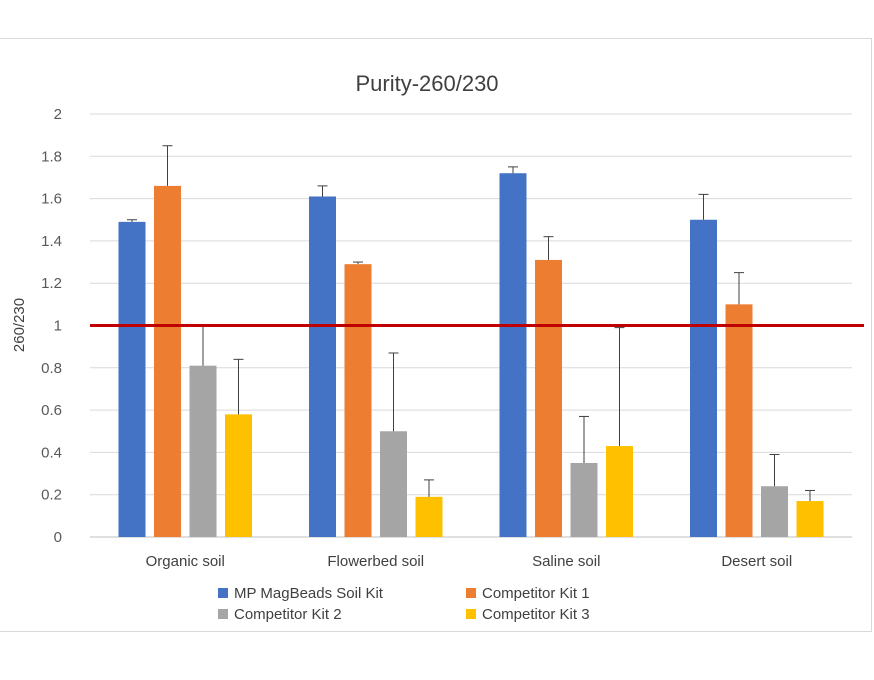 The image size is (874, 680). I want to click on y-tick-label: 2, so click(58, 114).